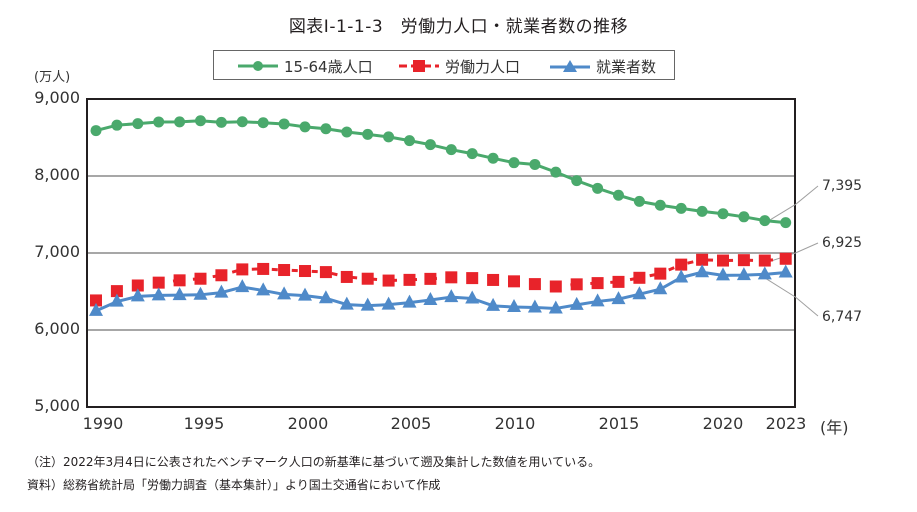  What do you see at coordinates (57, 328) in the screenshot?
I see `y-tick-label: 6,000` at bounding box center [57, 328].